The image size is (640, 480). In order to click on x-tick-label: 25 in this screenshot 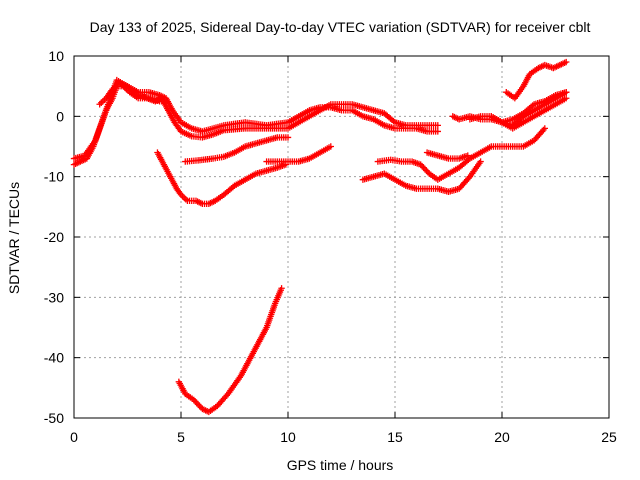, I will do `click(609, 437)`.